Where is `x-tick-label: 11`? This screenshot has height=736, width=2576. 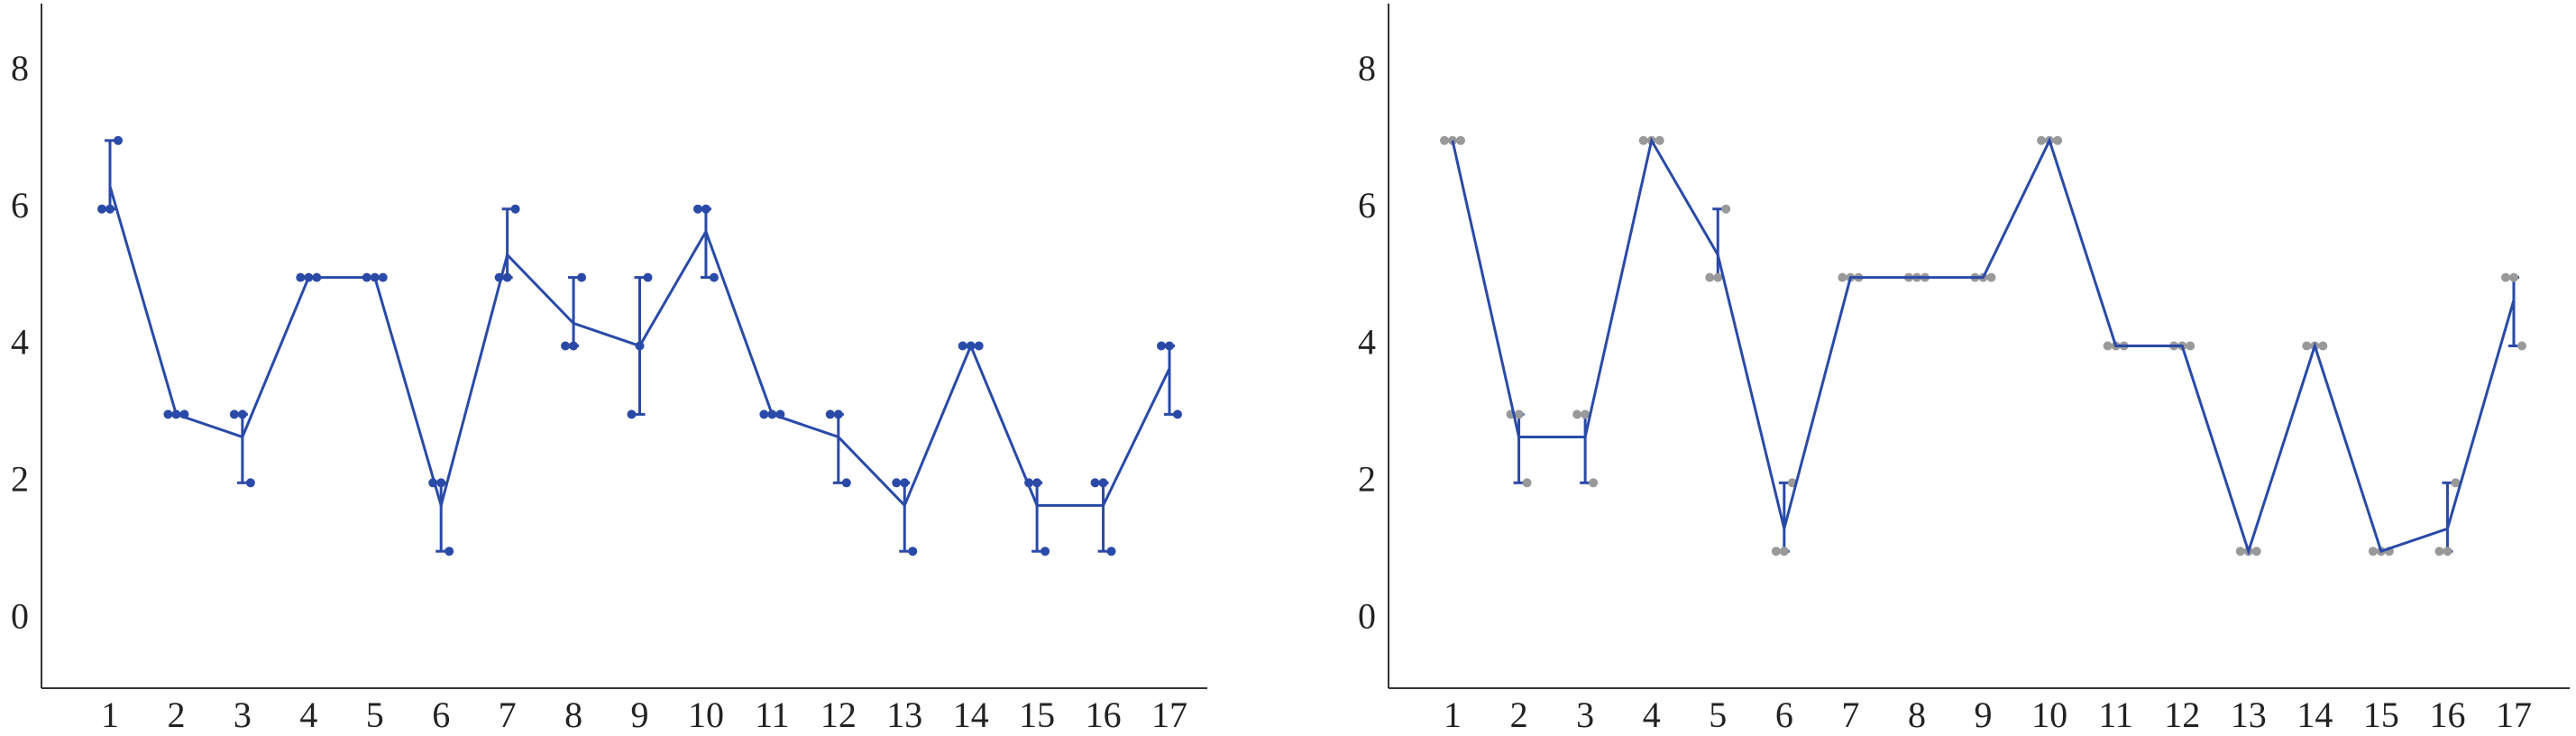
x-tick-label: 11 is located at coordinates (2115, 715).